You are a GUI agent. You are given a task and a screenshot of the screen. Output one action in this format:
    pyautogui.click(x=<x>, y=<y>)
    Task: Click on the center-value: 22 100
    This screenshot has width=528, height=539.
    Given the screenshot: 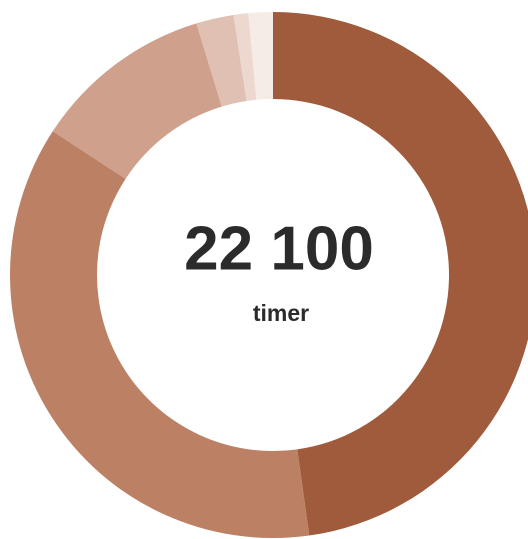 What is the action you would take?
    pyautogui.click(x=279, y=248)
    